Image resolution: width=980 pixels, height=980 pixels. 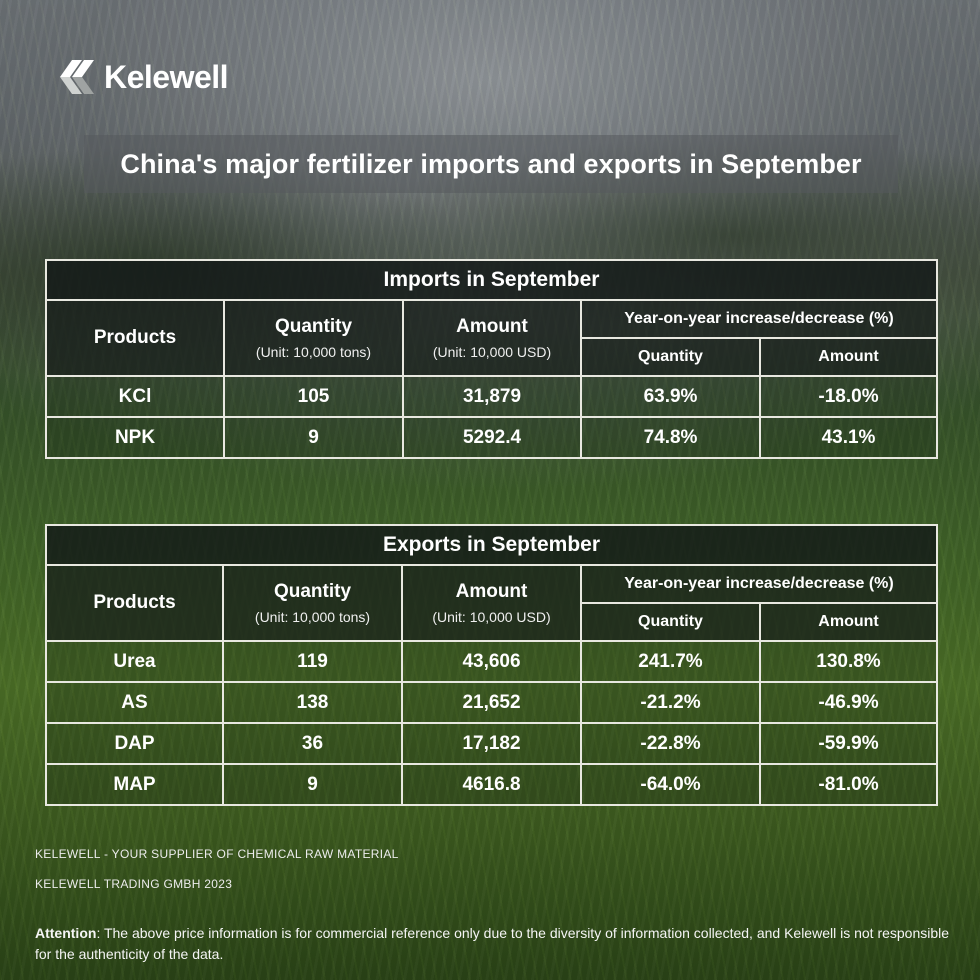 What do you see at coordinates (313, 396) in the screenshot?
I see `cell-quantity: 105` at bounding box center [313, 396].